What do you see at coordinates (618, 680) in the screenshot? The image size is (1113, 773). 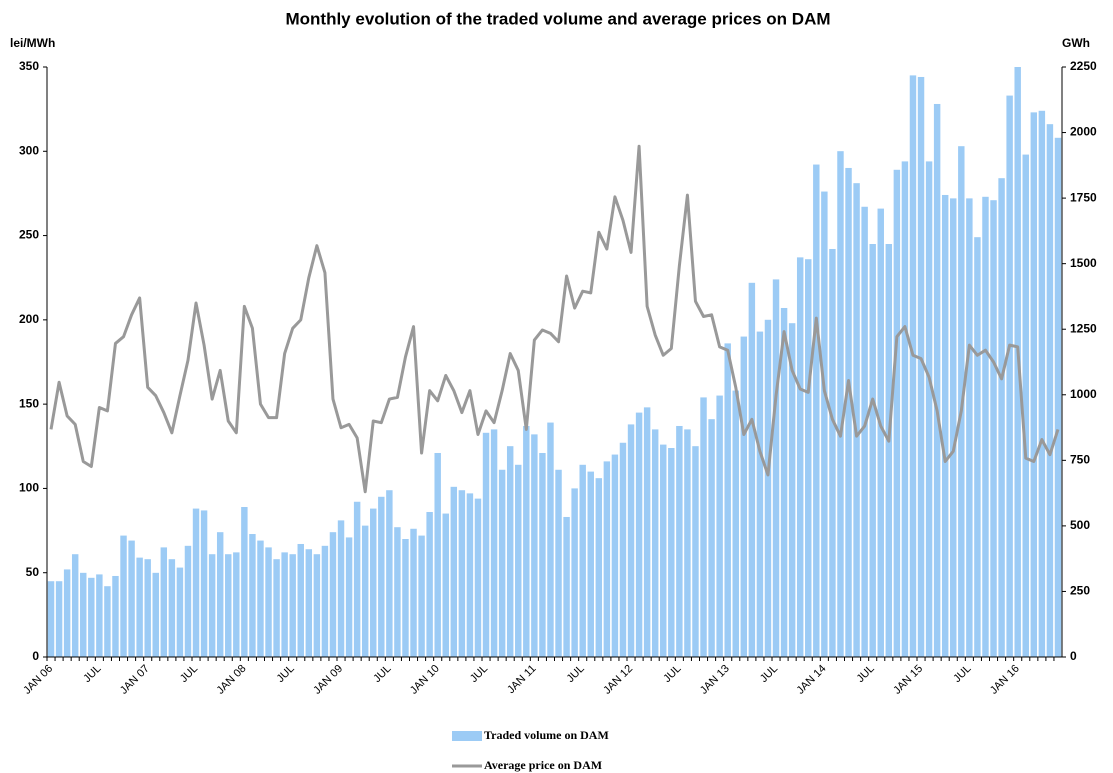 I see `x-tick-label: JAN 12` at bounding box center [618, 680].